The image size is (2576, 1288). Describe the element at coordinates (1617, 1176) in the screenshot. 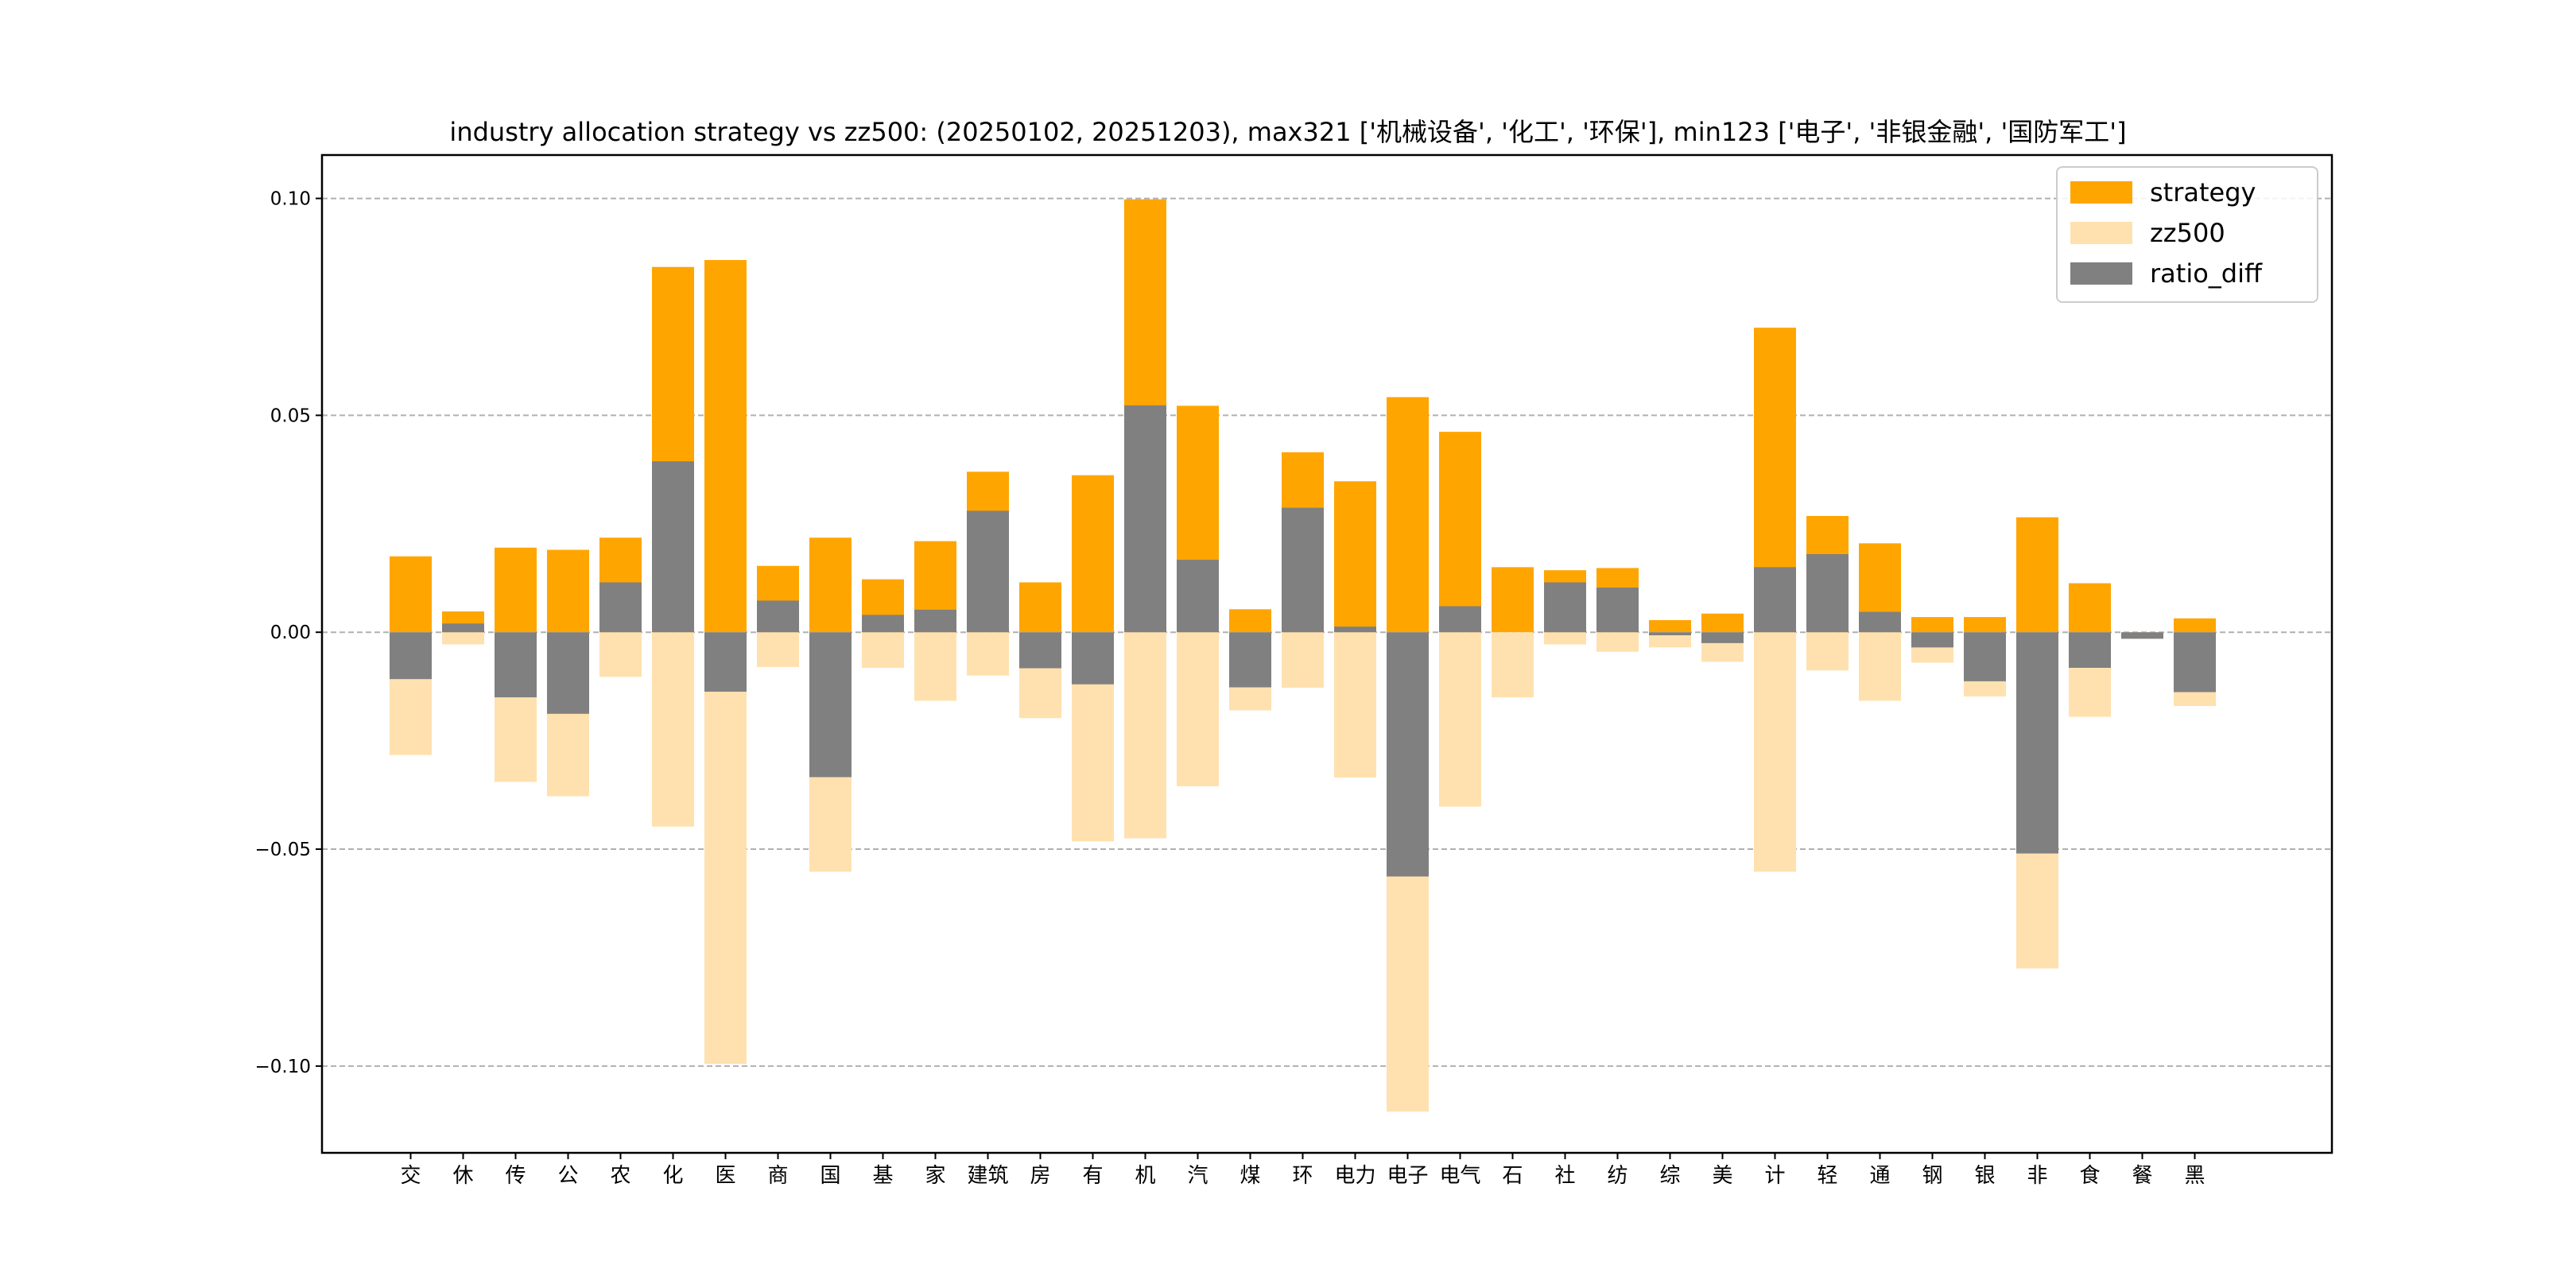

I see `x-tick-label: 纺` at that location.